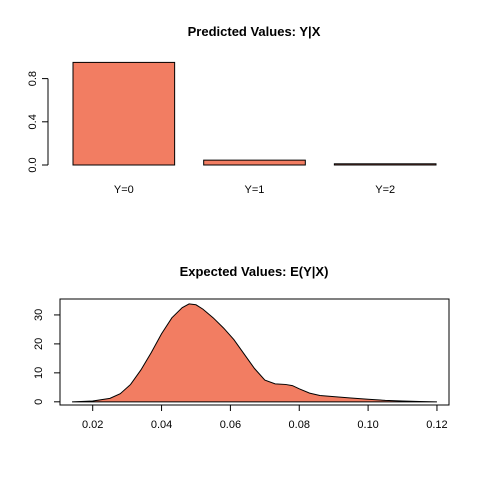 The image size is (480, 480). Describe the element at coordinates (299, 425) in the screenshot. I see `density-x-tick-label: 0.08` at that location.